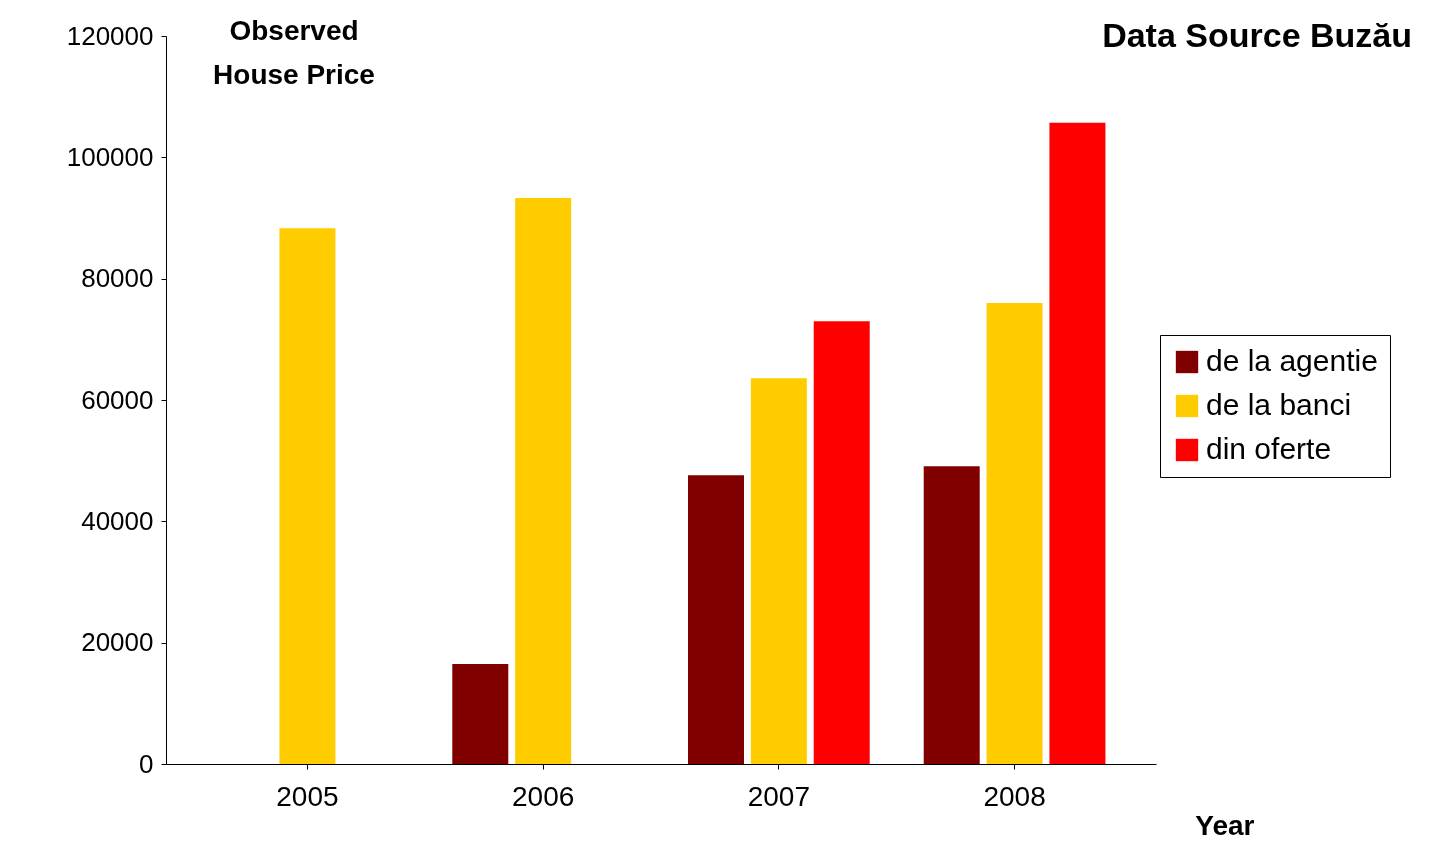 This screenshot has width=1449, height=843. Describe the element at coordinates (117, 399) in the screenshot. I see `y-tick-label: 60000` at that location.